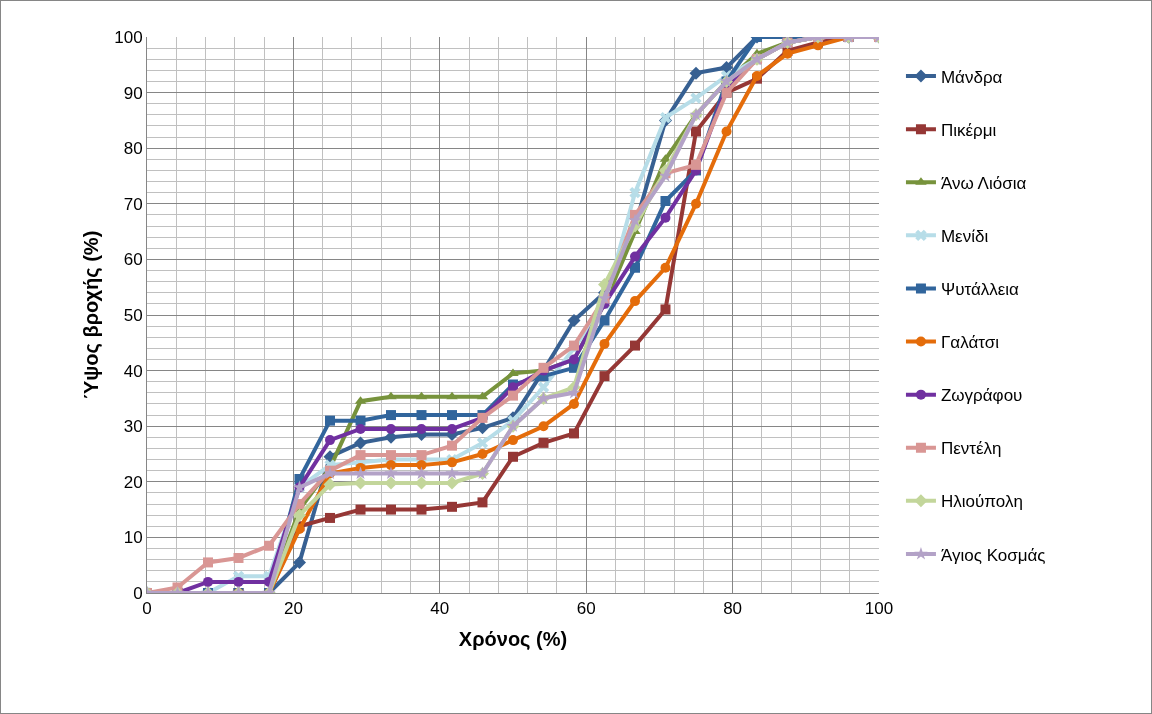 The image size is (1152, 714). What do you see at coordinates (879, 609) in the screenshot?
I see `x-tick-label: 100` at bounding box center [879, 609].